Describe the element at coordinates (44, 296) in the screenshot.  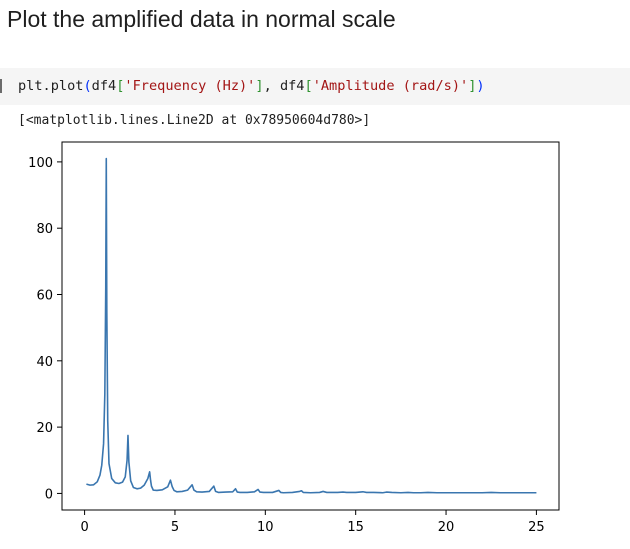
I see `y-tick-label: 60` at that location.